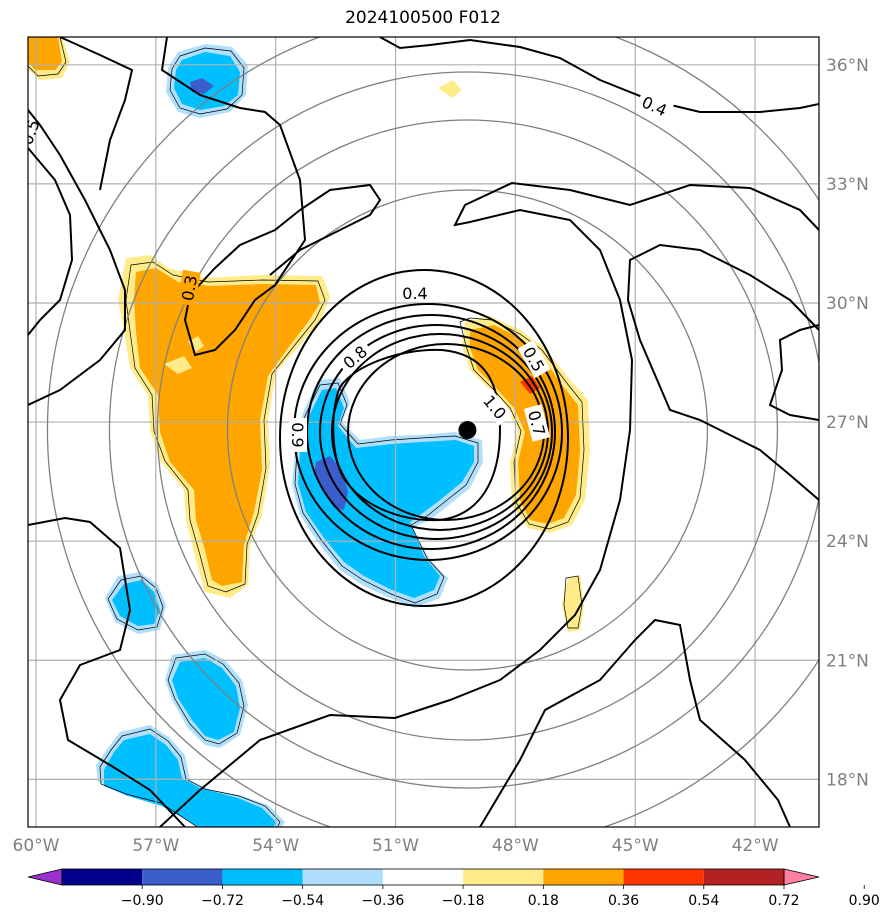 The width and height of the screenshot is (889, 924). Describe the element at coordinates (864, 901) in the screenshot. I see `colorbar-tick-label: 0.90` at that location.